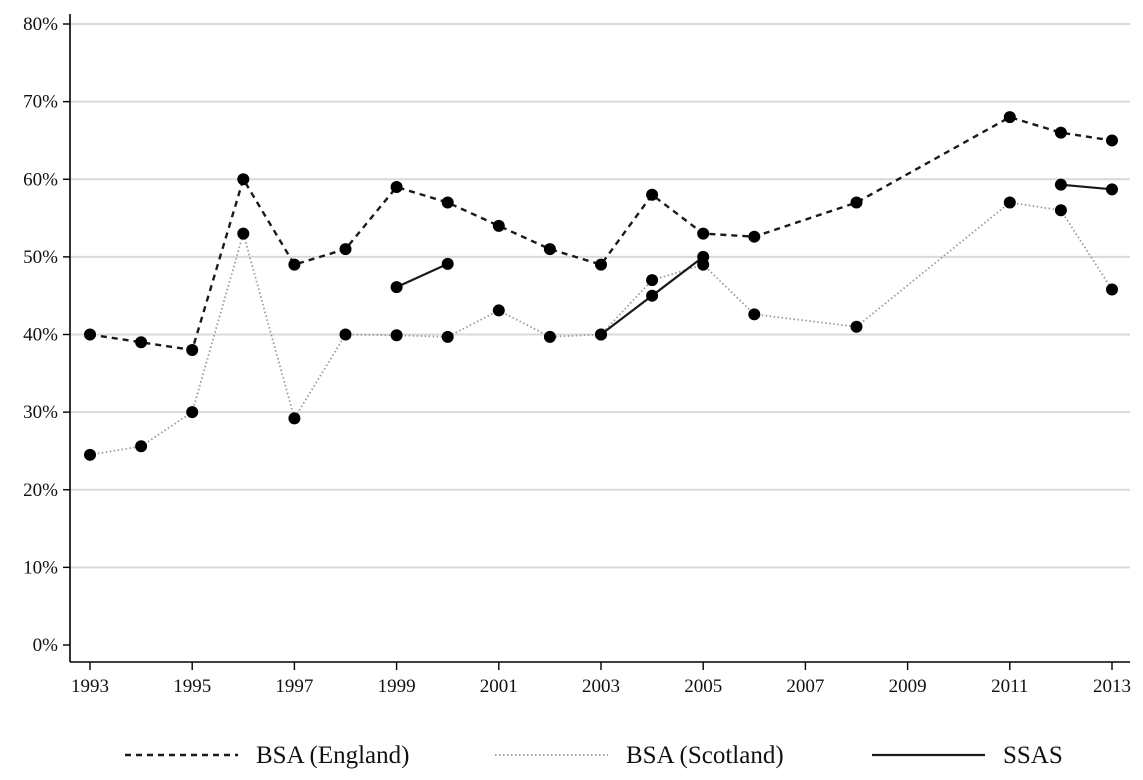 The image size is (1143, 780). What do you see at coordinates (447, 336) in the screenshot?
I see `point-bsa-scotland-2000` at bounding box center [447, 336].